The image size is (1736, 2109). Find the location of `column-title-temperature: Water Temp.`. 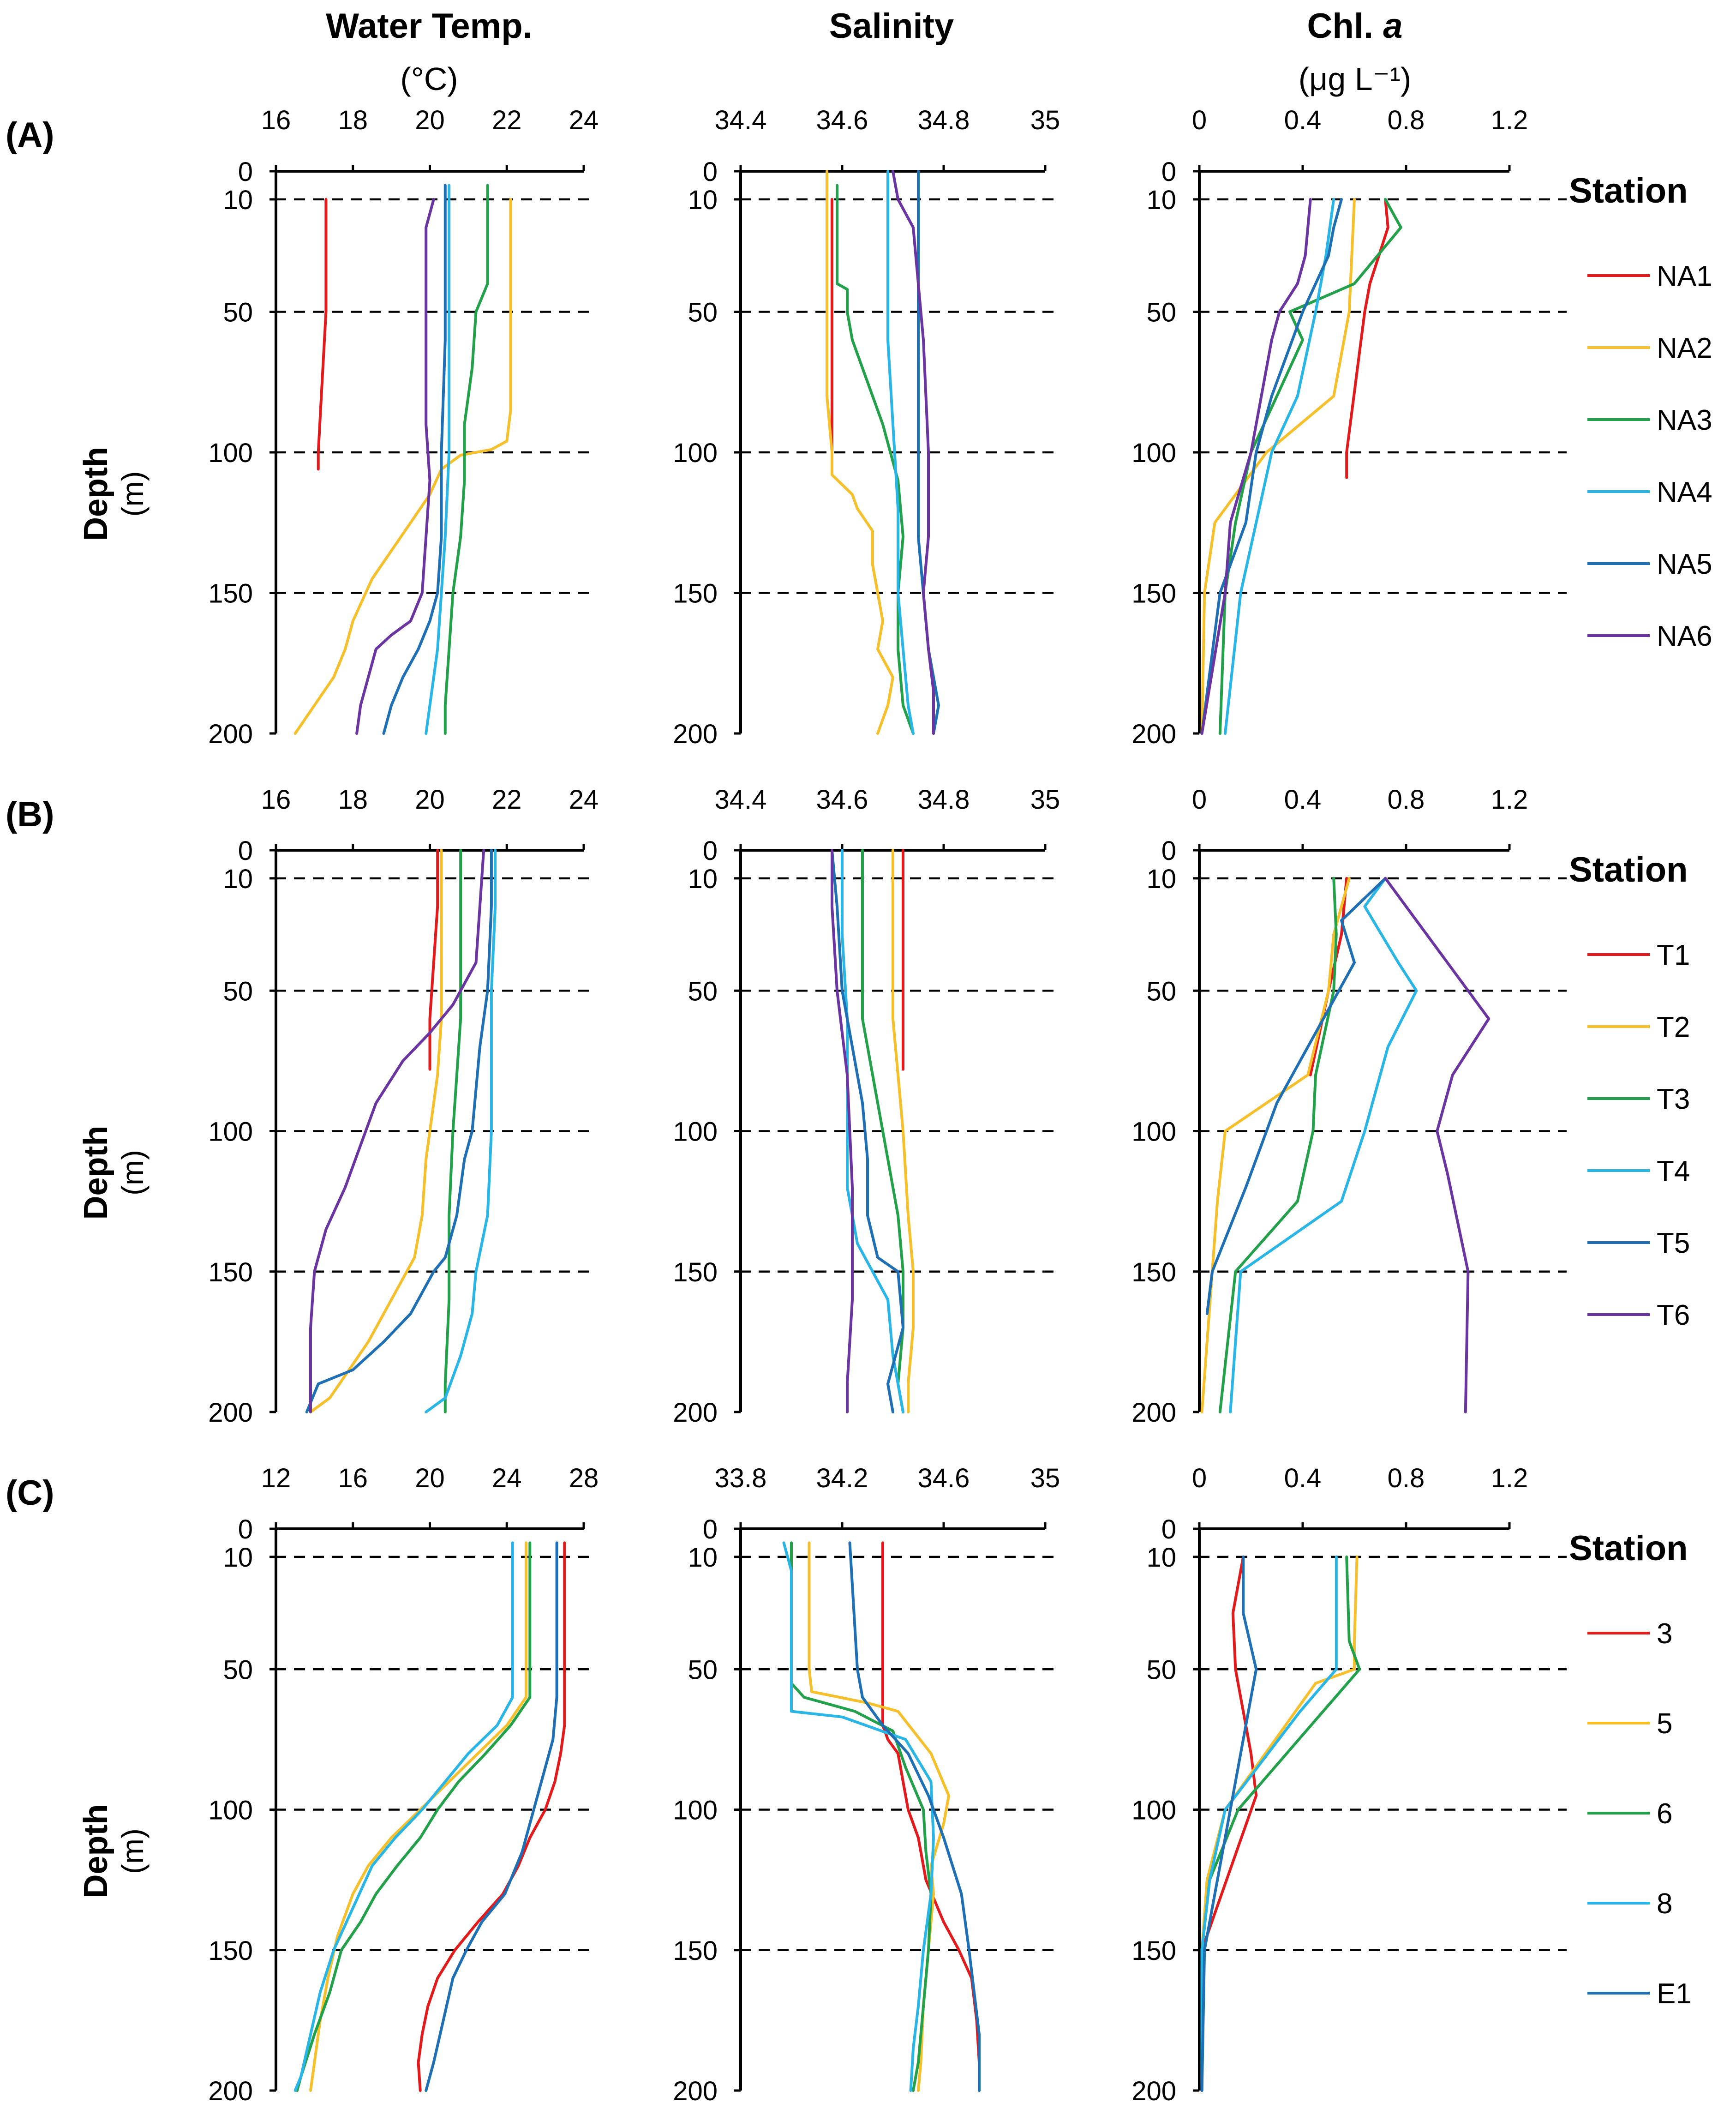

column-title-temperature: Water Temp. is located at coordinates (429, 26).